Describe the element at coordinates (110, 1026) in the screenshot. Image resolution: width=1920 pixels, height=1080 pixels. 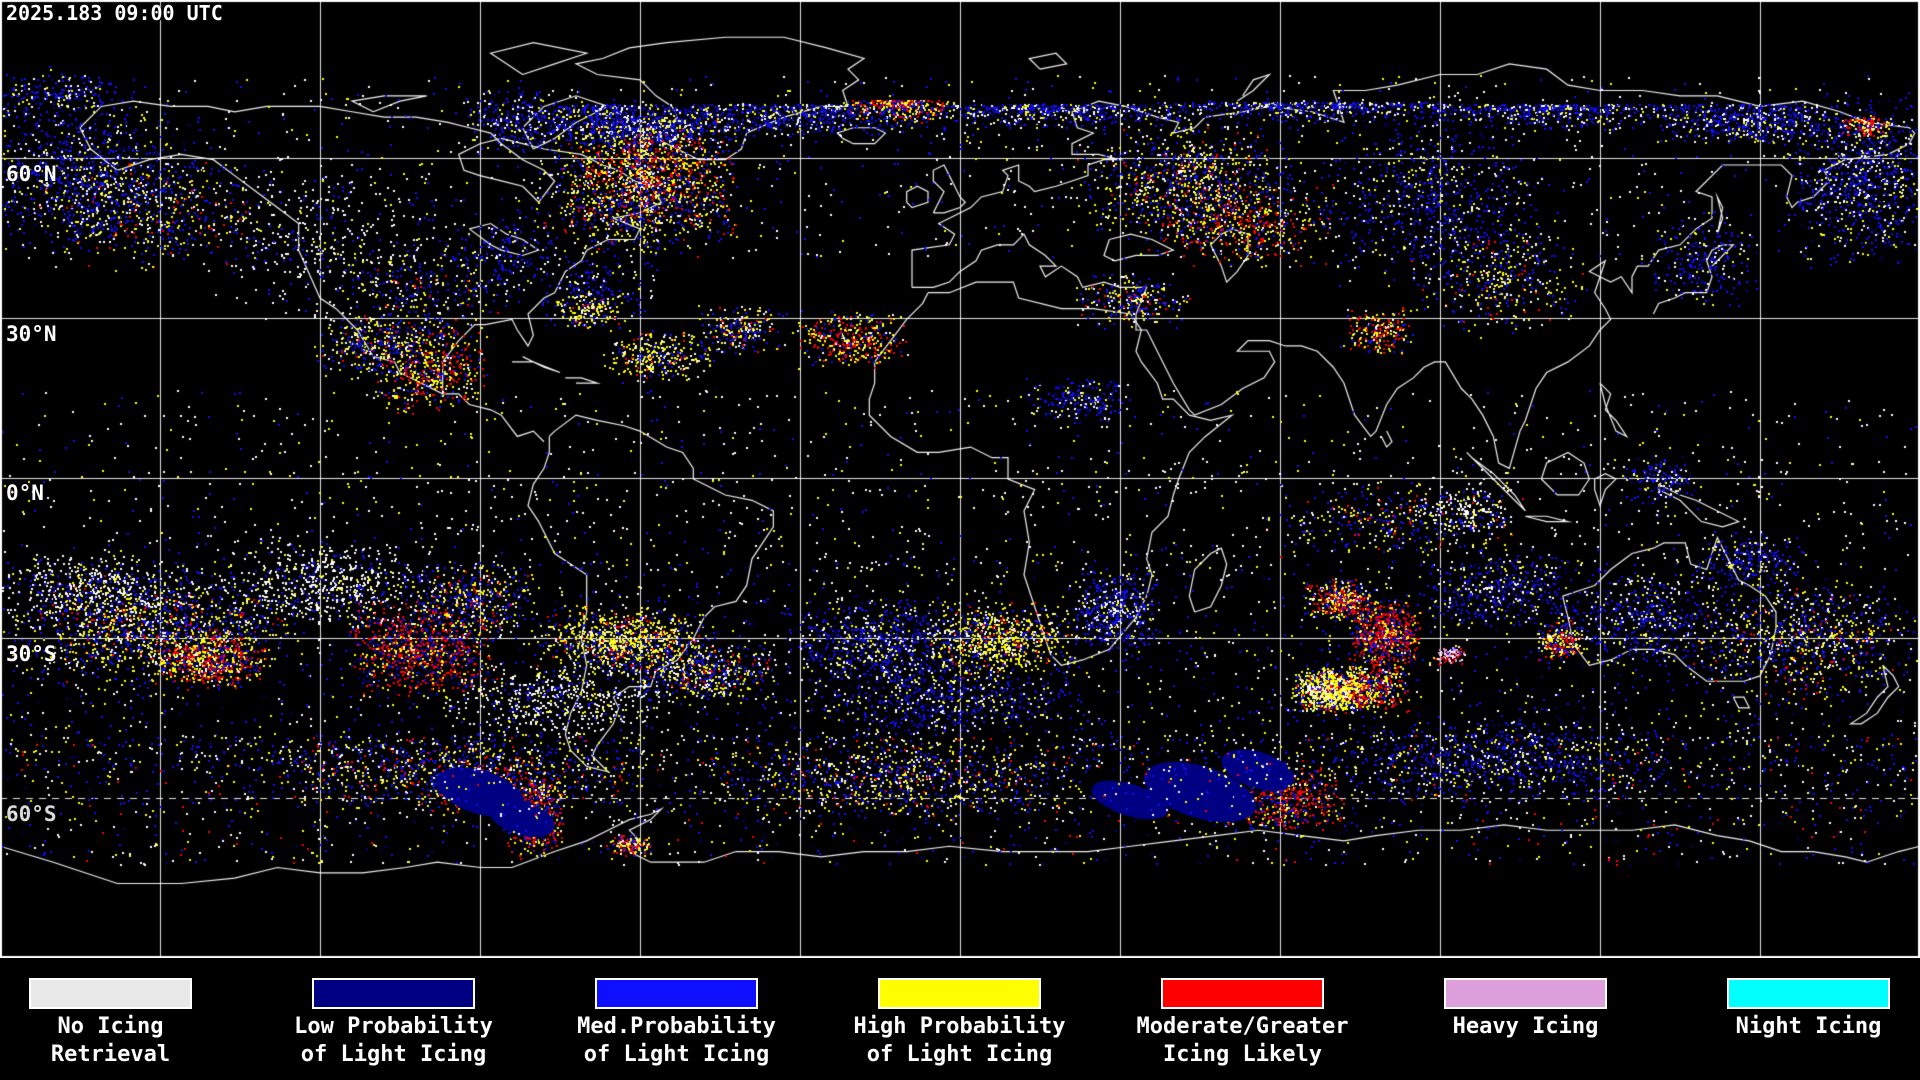
I see `legend-label-line1: No Icing` at that location.